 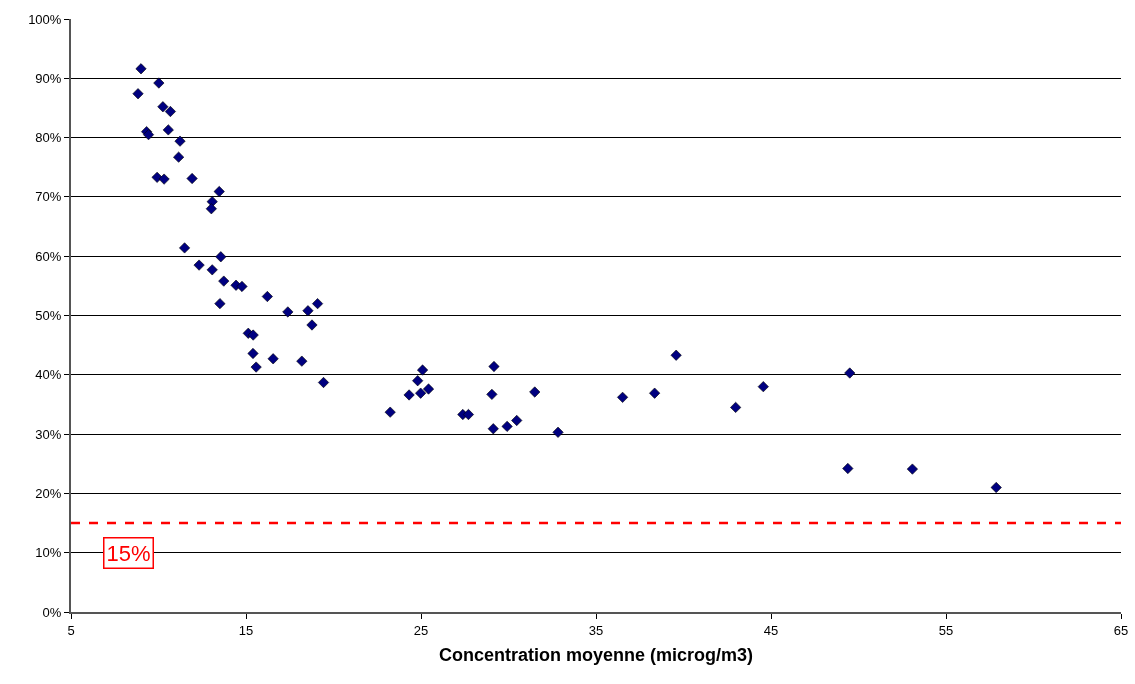 What do you see at coordinates (45, 19) in the screenshot?
I see `y-tick-label: 100%` at bounding box center [45, 19].